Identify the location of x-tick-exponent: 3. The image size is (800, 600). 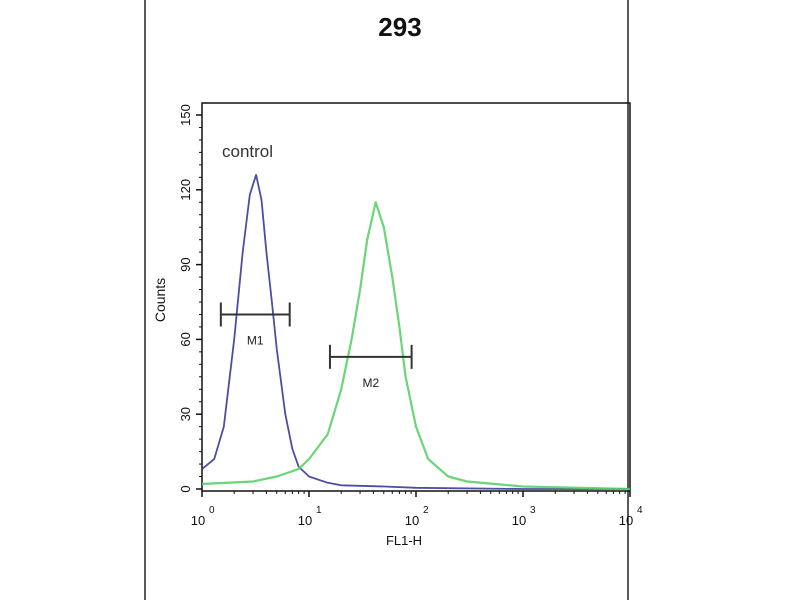
(533, 510).